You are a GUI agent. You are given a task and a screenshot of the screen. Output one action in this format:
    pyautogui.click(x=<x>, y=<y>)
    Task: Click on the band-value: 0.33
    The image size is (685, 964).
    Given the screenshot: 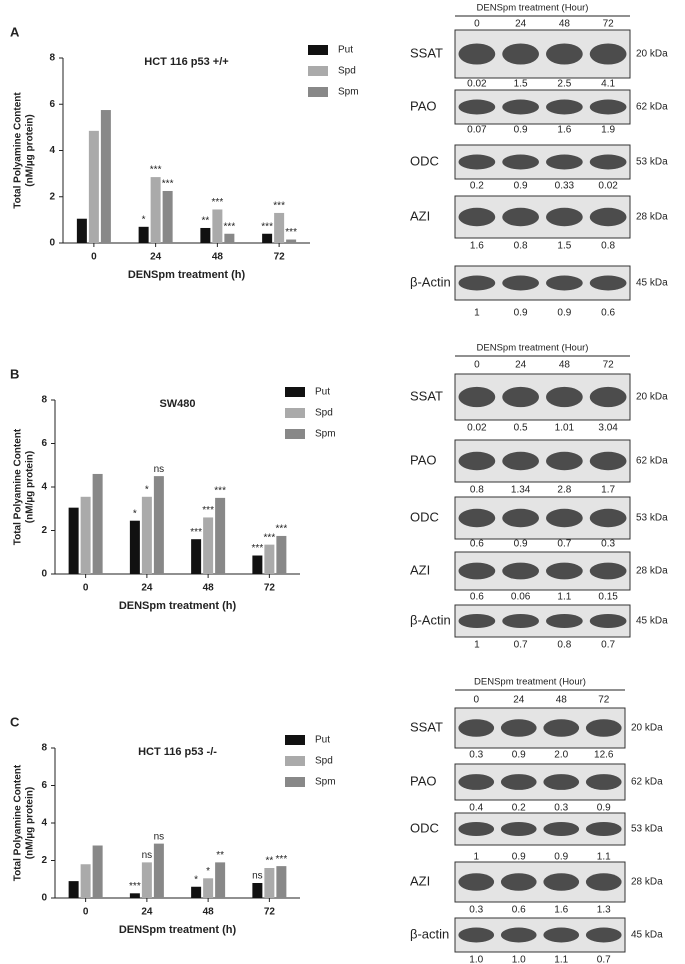 What is the action you would take?
    pyautogui.click(x=565, y=186)
    